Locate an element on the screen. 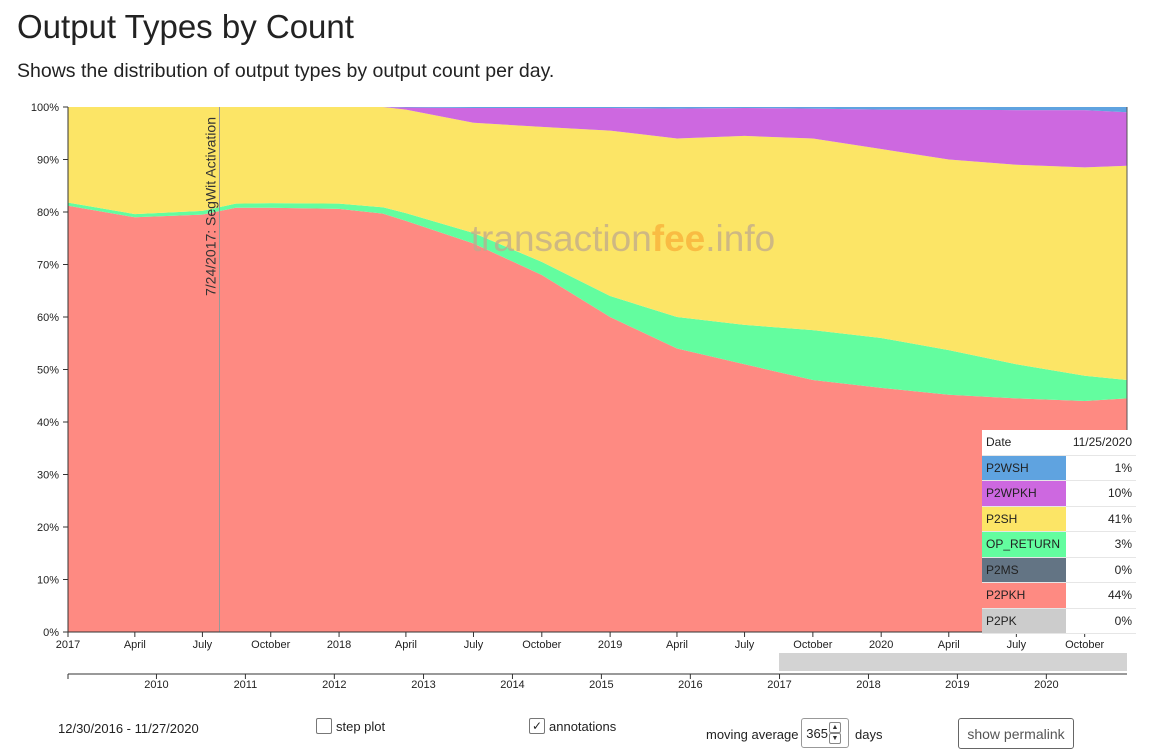 This screenshot has width=1150, height=756. legend-series-name: P2WPKH is located at coordinates (1024, 493).